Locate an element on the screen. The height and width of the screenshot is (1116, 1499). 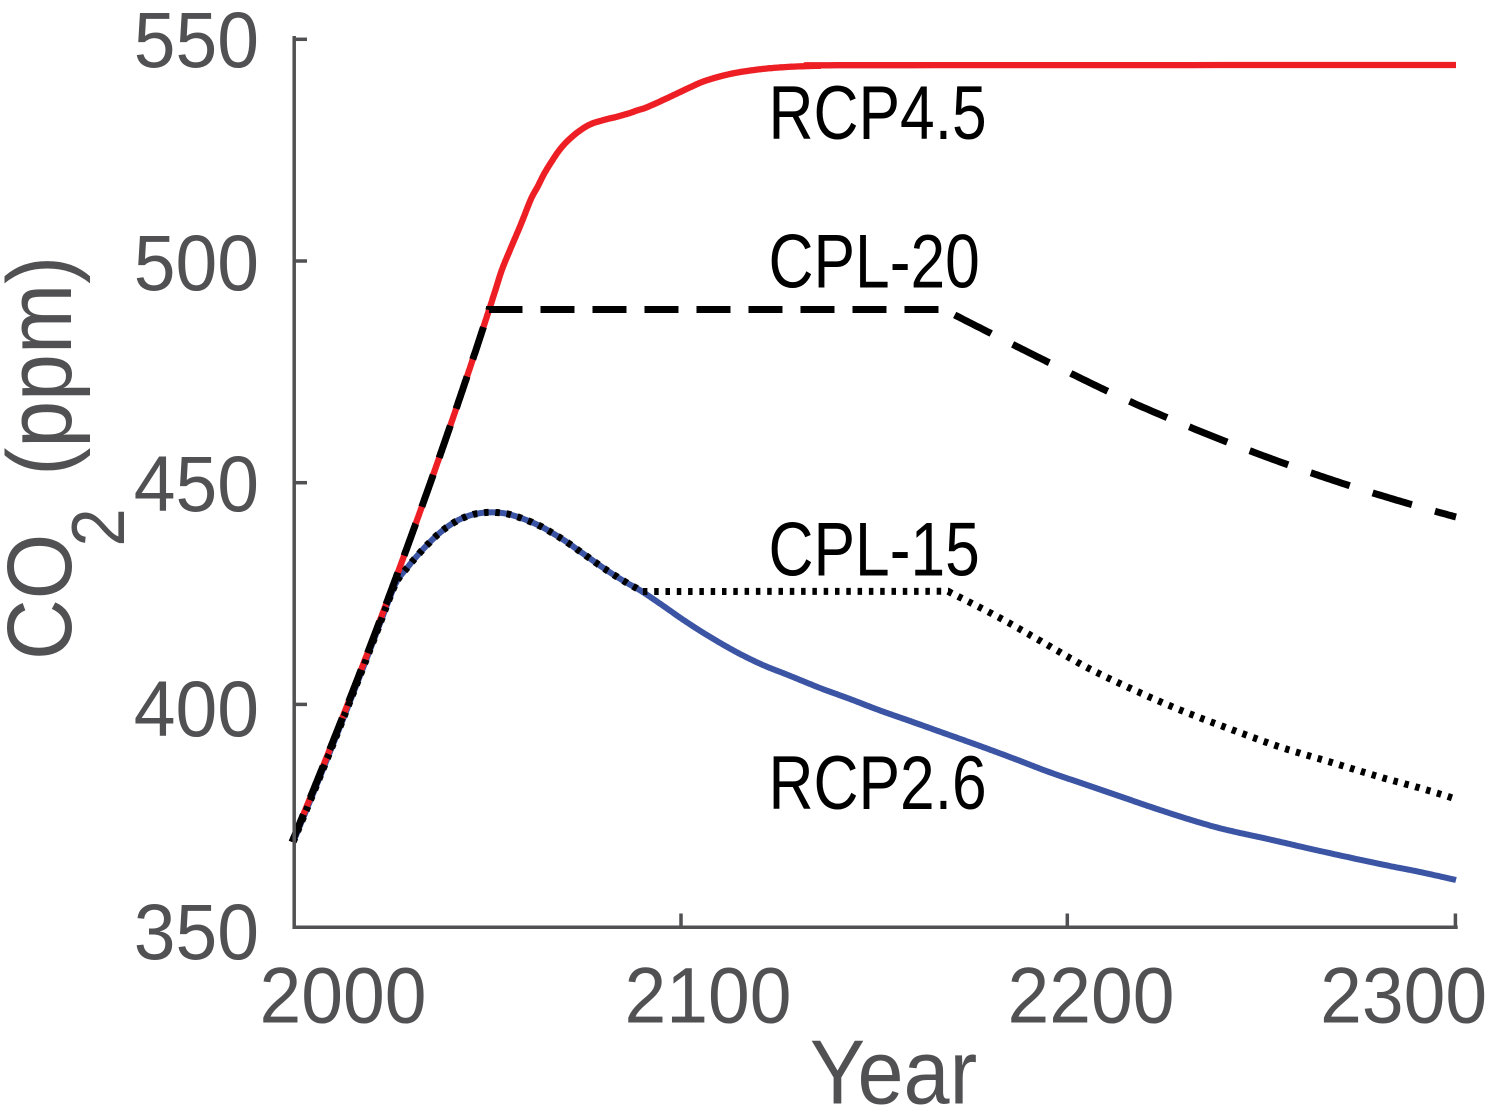
svg-text: 350 is located at coordinates (196, 932).